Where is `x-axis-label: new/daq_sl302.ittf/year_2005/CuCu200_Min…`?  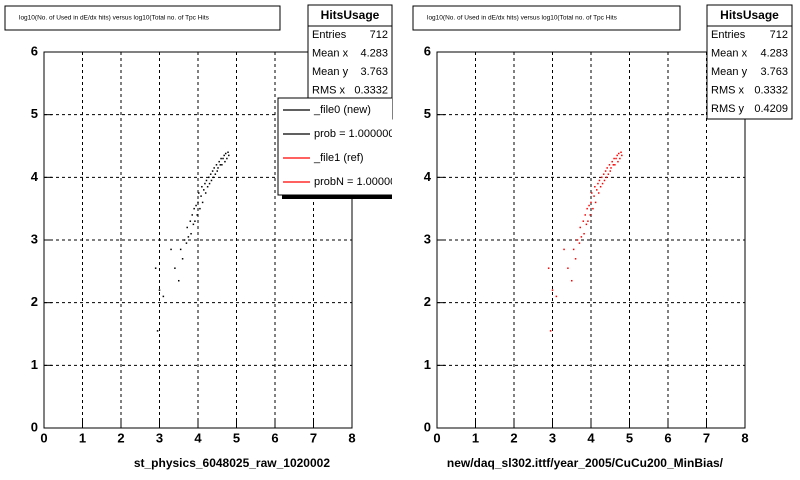 x-axis-label: new/daq_sl302.ittf/year_2005/CuCu200_Min… is located at coordinates (585, 463).